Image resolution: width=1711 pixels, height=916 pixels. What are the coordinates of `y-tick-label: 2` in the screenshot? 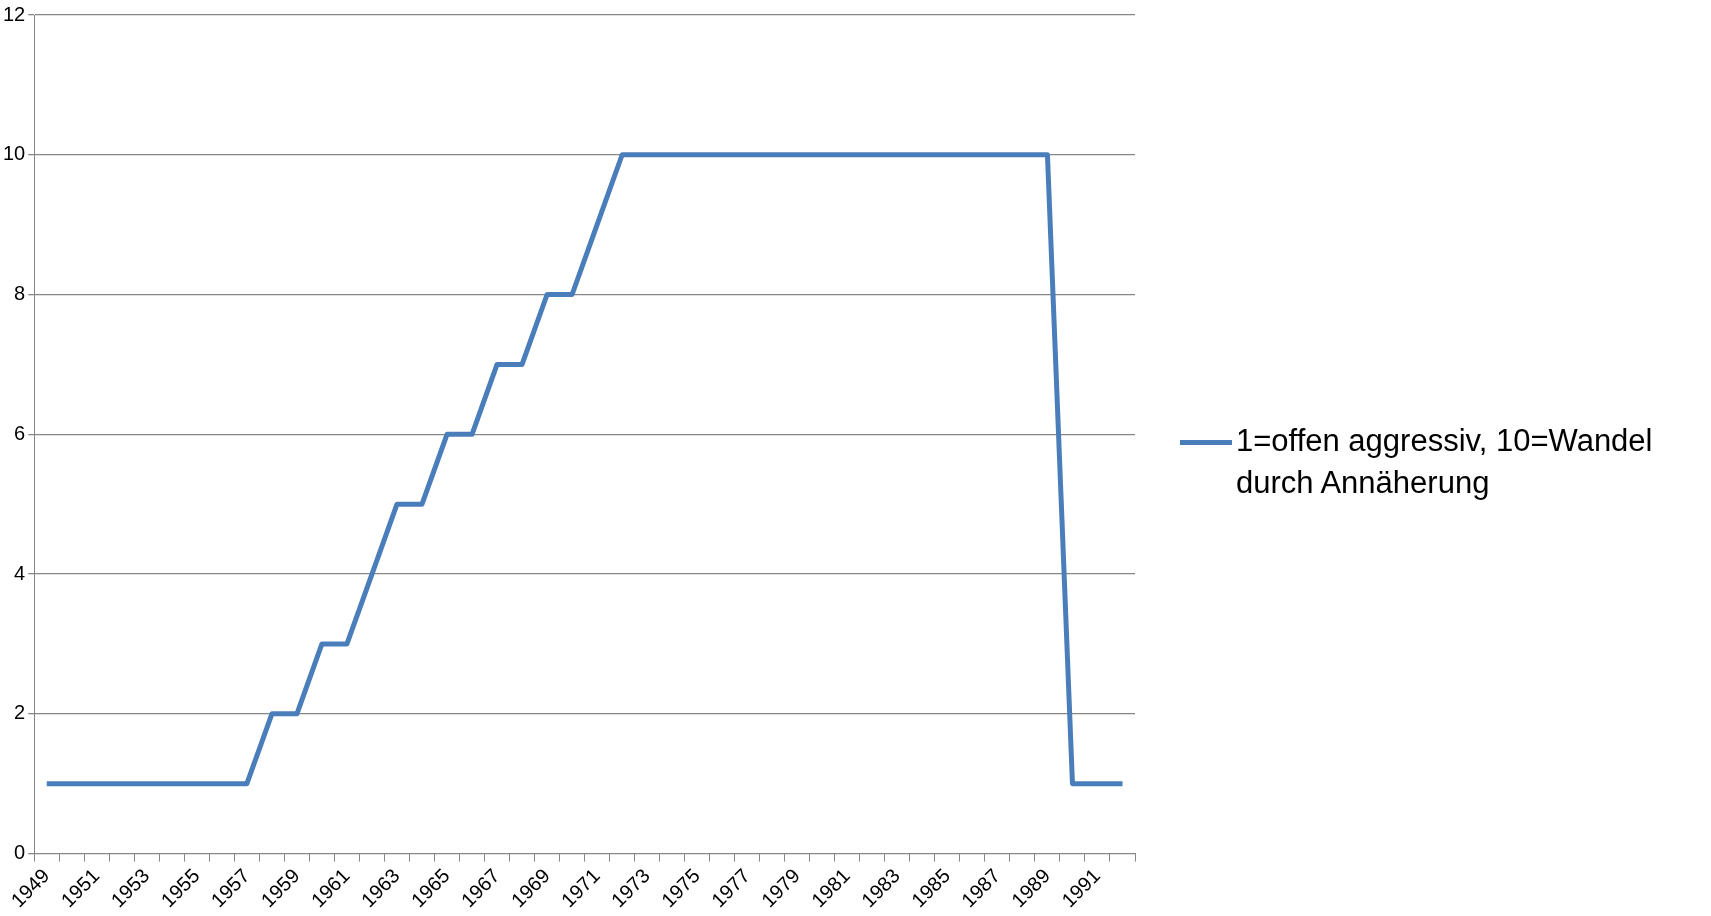 It's located at (20, 712).